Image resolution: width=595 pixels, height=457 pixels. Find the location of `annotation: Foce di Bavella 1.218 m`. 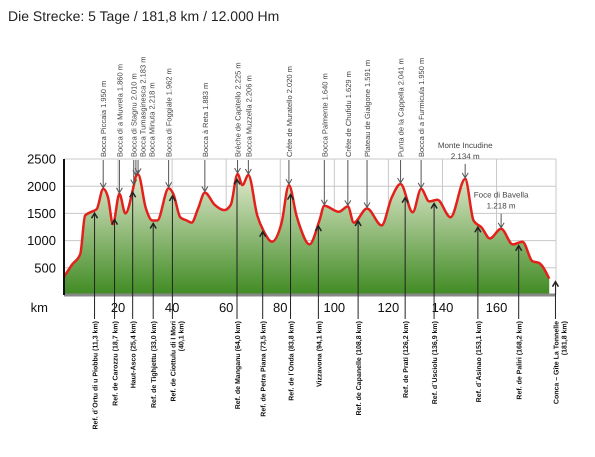

annotation: Foce di Bavella 1.218 m is located at coordinates (502, 200).